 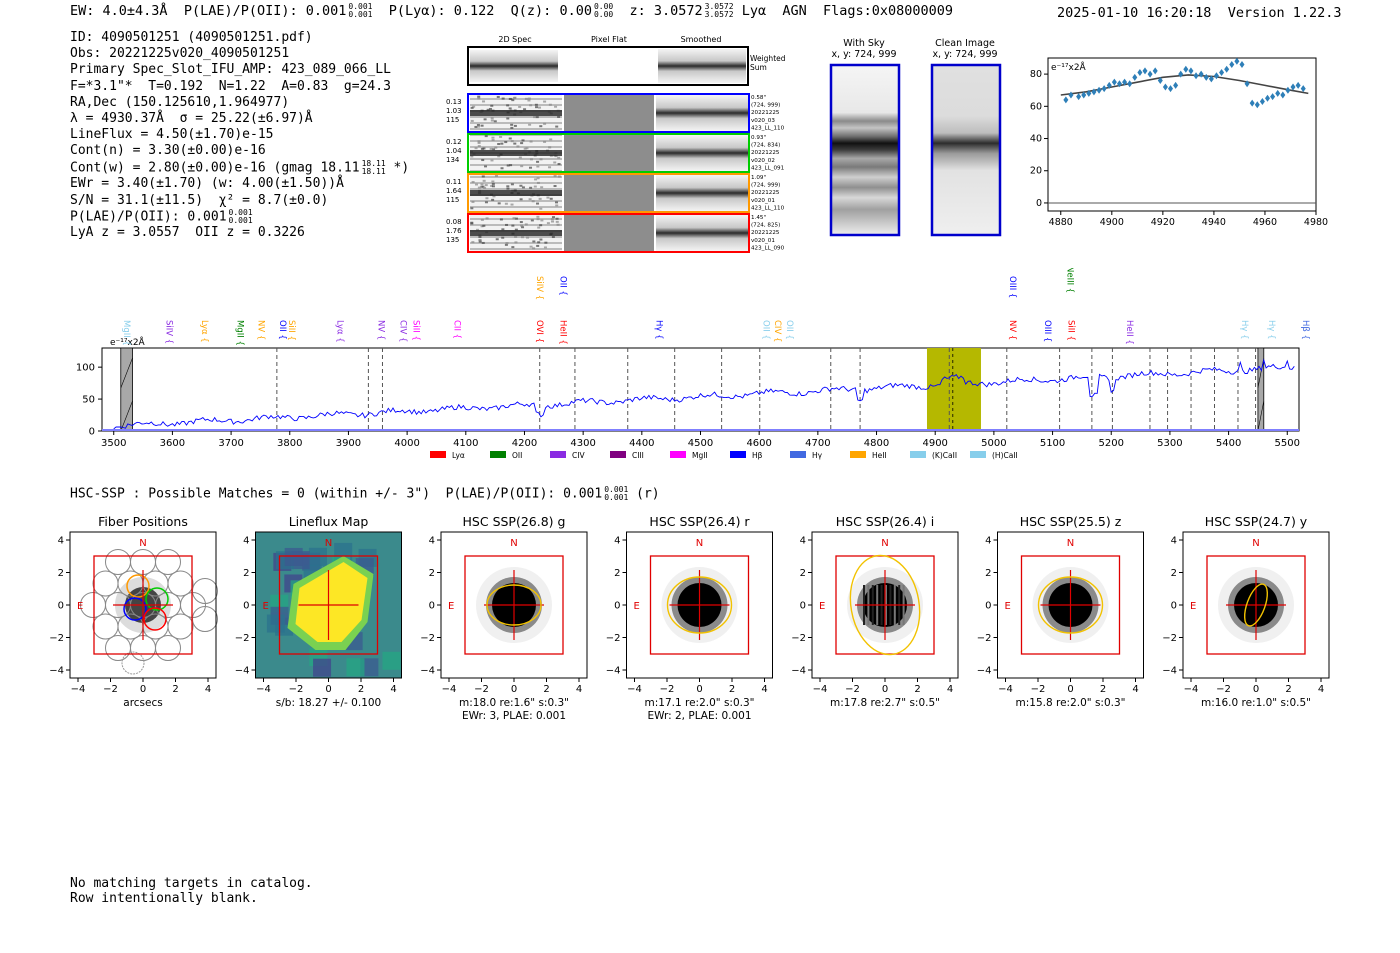 I want to click on line-label-text: CII {, so click(x=457, y=329).